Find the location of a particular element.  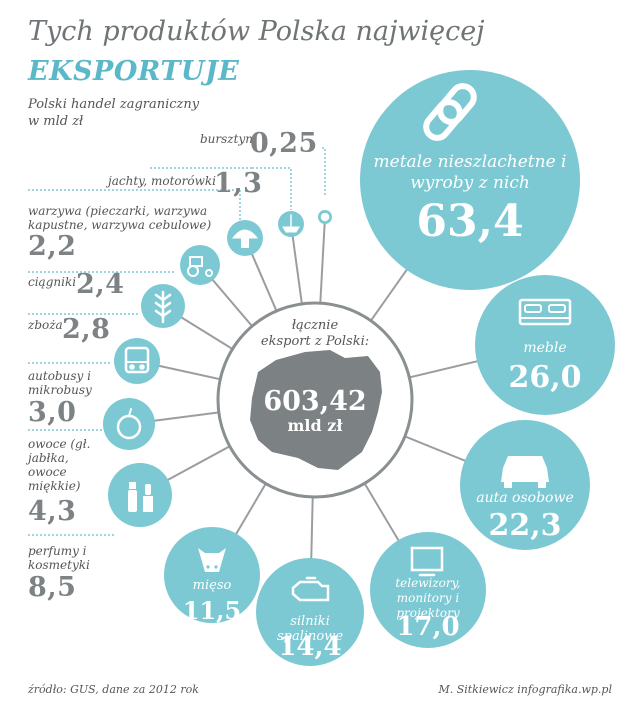

tv-icon is located at coordinates (427, 561).